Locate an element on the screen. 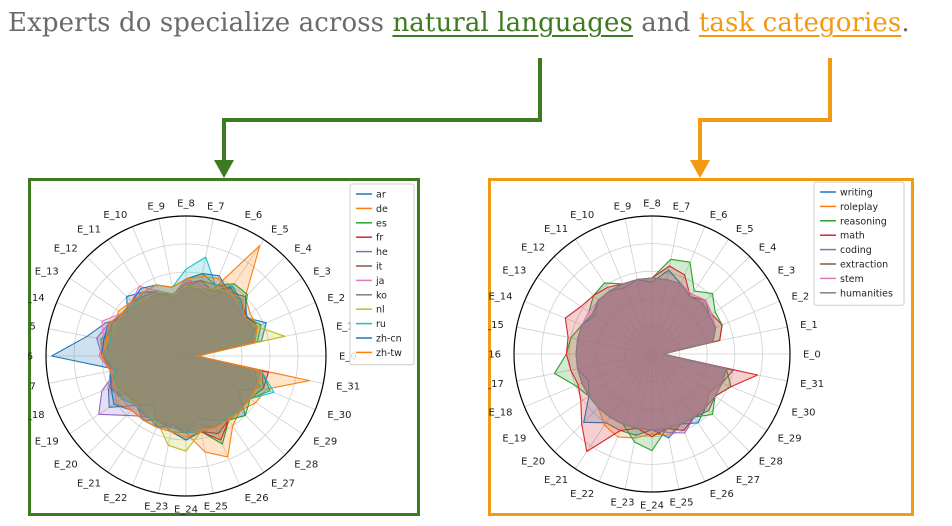 The width and height of the screenshot is (952, 526). legend-label: roleplay is located at coordinates (859, 207).